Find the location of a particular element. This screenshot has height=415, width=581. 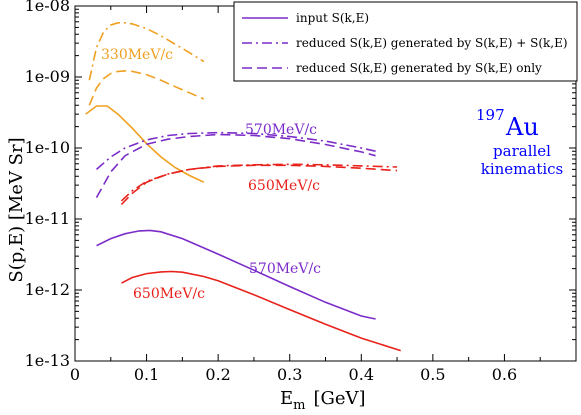

y-tick-label: 1e-12 is located at coordinates (47, 289).